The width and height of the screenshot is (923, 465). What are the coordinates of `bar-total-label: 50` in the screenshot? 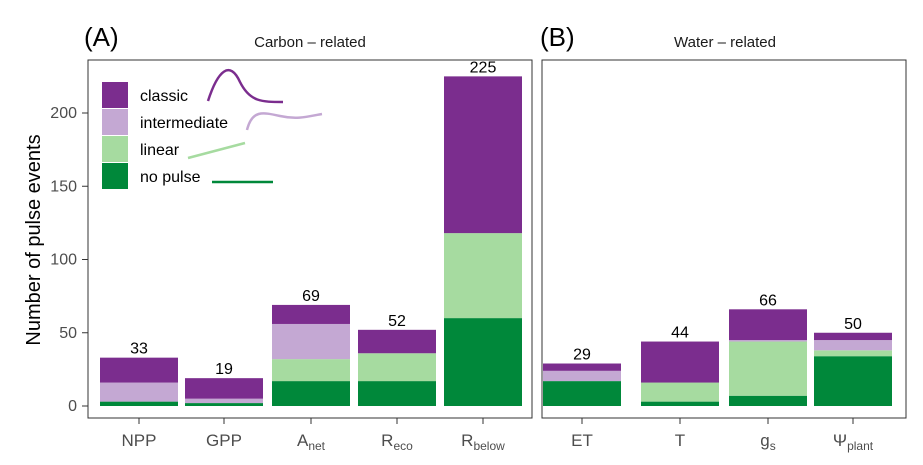 It's located at (853, 324).